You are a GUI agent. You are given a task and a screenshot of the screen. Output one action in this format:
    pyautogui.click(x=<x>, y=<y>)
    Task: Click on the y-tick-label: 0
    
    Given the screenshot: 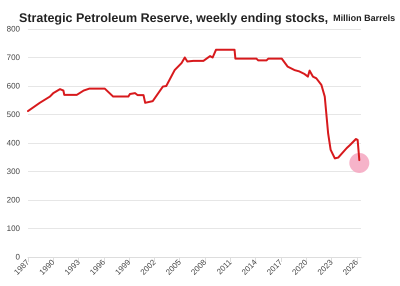 What is the action you would take?
    pyautogui.click(x=18, y=257)
    